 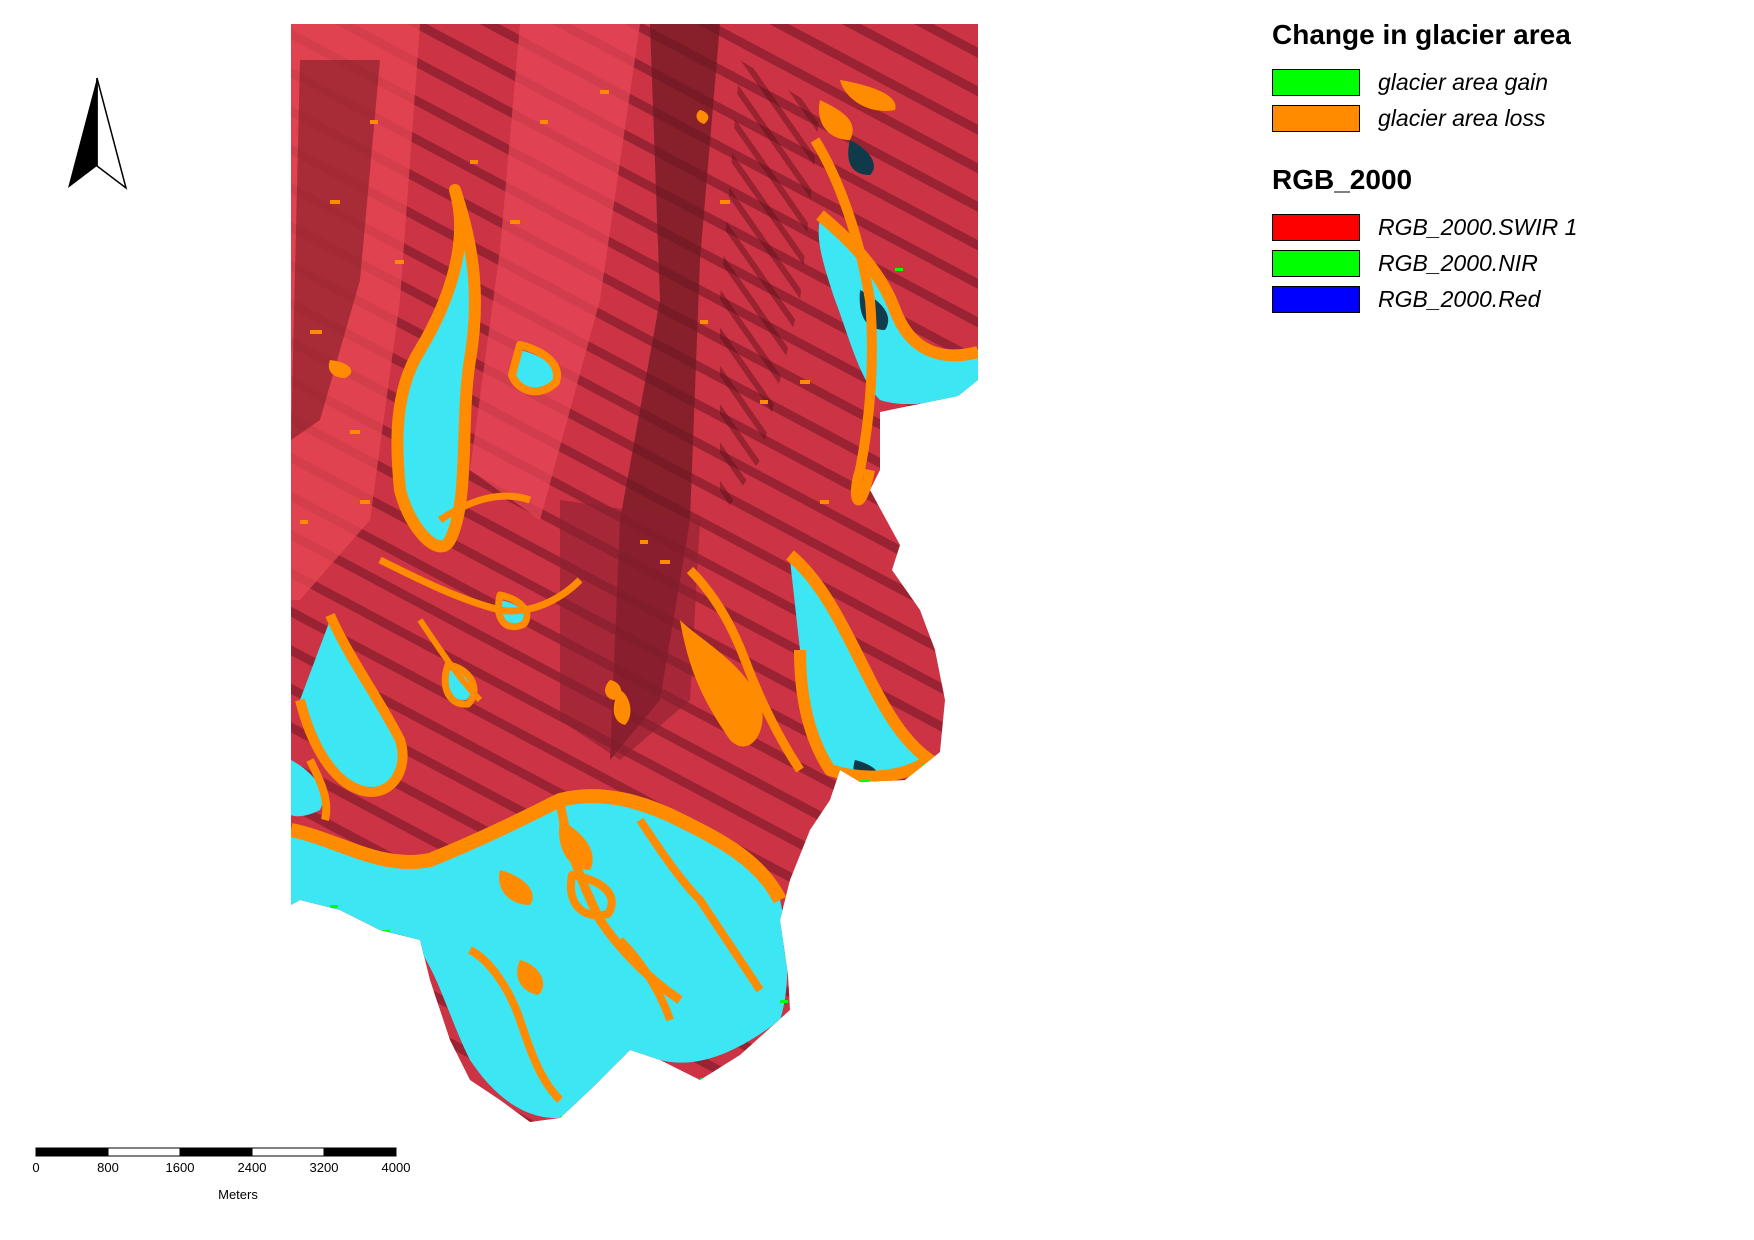 I want to click on legend-label: glacier area gain, so click(x=1463, y=82).